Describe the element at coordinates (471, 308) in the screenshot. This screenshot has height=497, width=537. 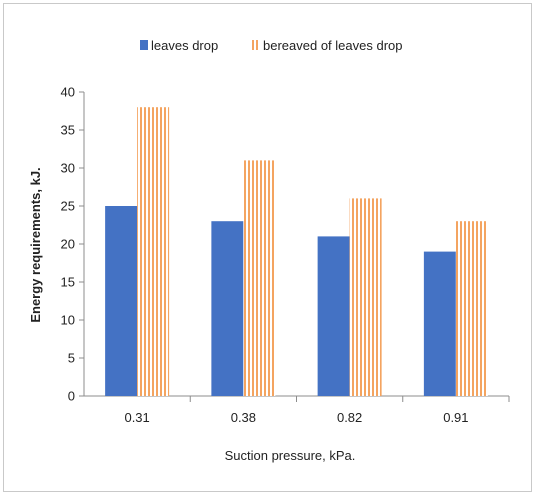
I see `bar-bereaved-of-leaves-drop-0.91` at that location.